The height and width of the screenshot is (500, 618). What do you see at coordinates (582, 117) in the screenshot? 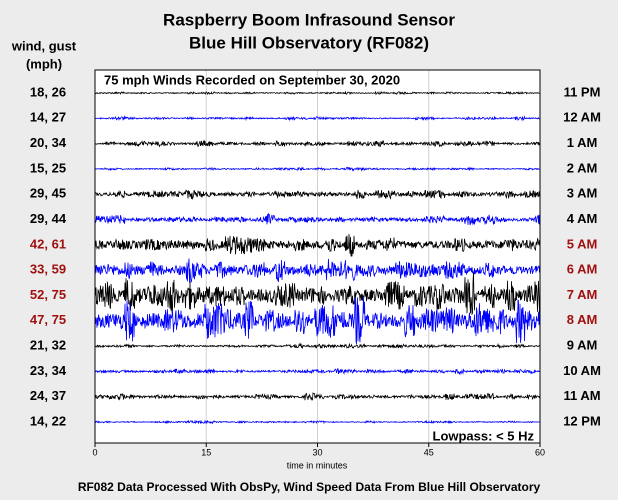
I see `hour-label: 12 AM` at bounding box center [582, 117].